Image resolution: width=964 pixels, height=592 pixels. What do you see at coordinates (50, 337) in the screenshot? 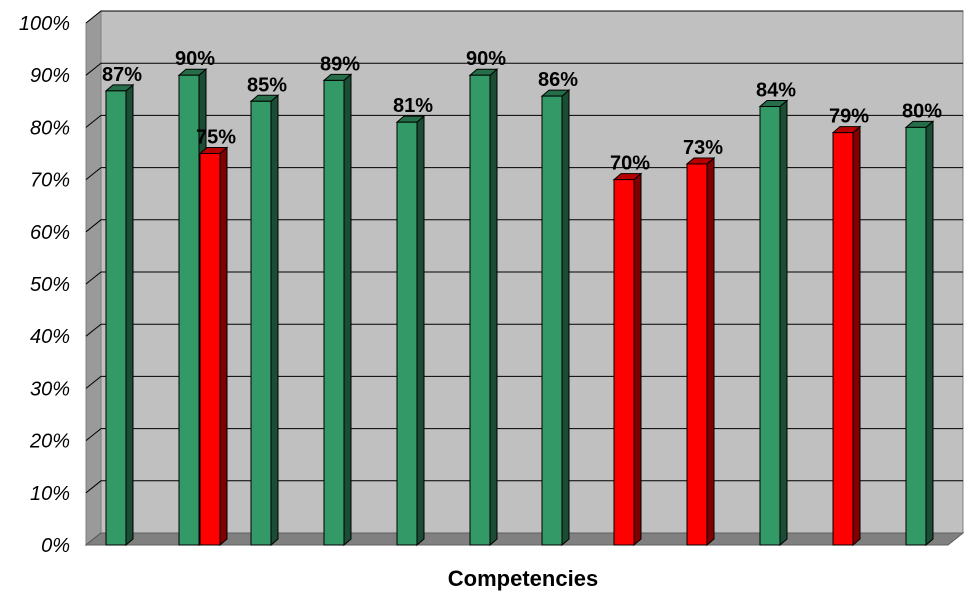
I see `y-tick-label: 40%` at bounding box center [50, 337].